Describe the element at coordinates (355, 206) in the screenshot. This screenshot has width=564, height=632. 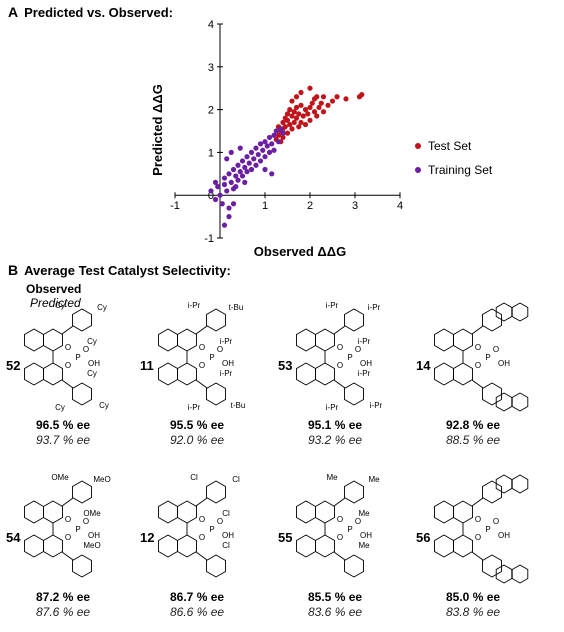
I see `x-tick-label: 3` at that location.